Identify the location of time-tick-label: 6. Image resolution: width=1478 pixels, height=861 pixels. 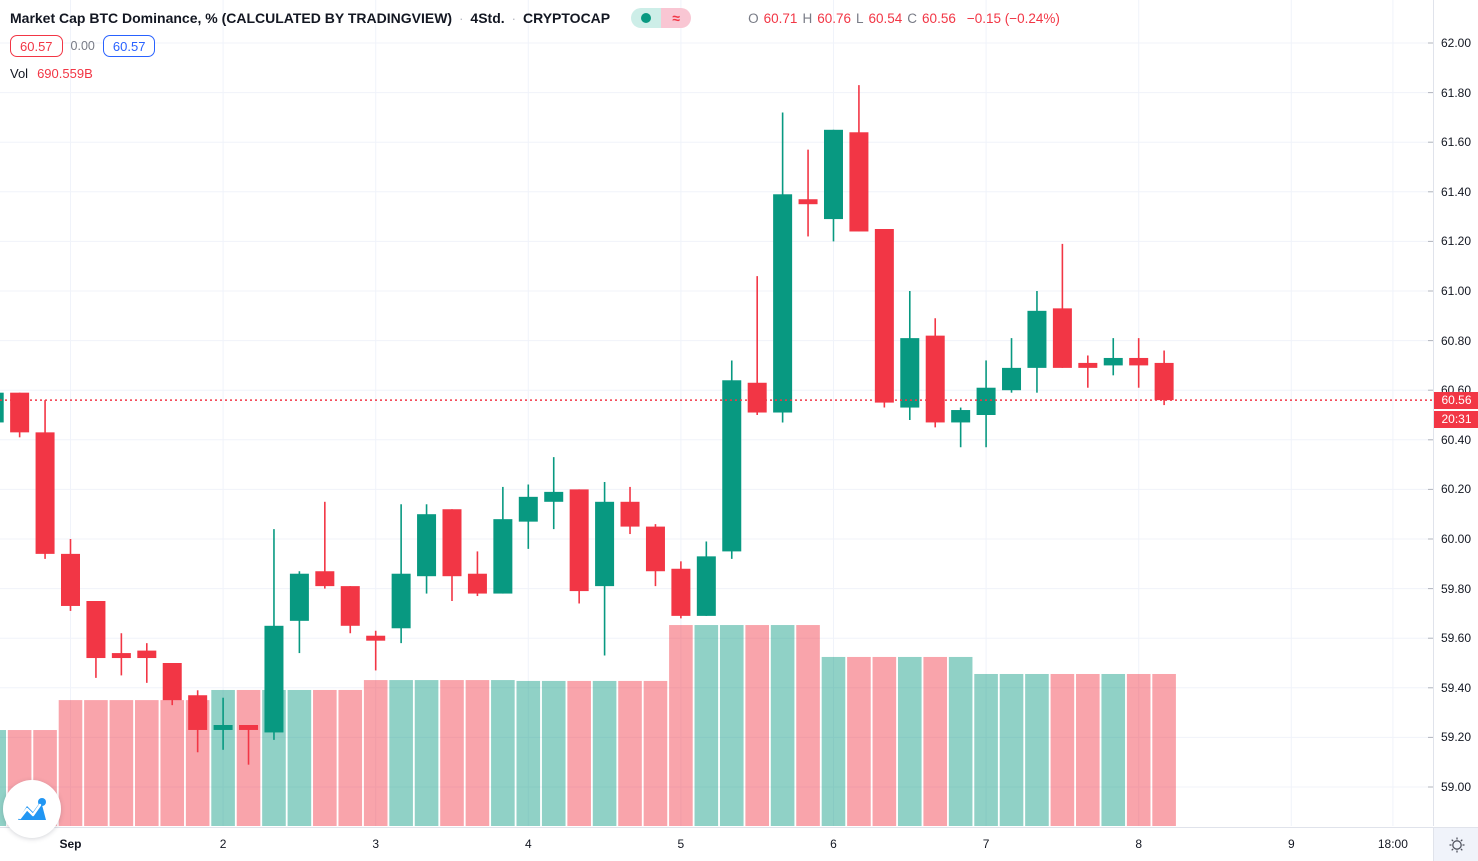
(833, 844).